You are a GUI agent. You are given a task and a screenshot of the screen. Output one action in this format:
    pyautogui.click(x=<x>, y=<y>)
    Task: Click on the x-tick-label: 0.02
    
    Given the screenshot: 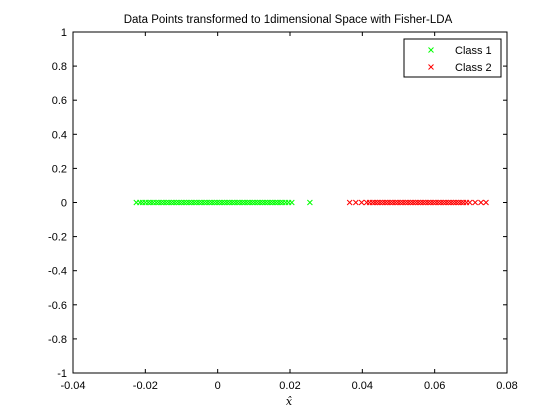 What is the action you would take?
    pyautogui.click(x=289, y=386)
    